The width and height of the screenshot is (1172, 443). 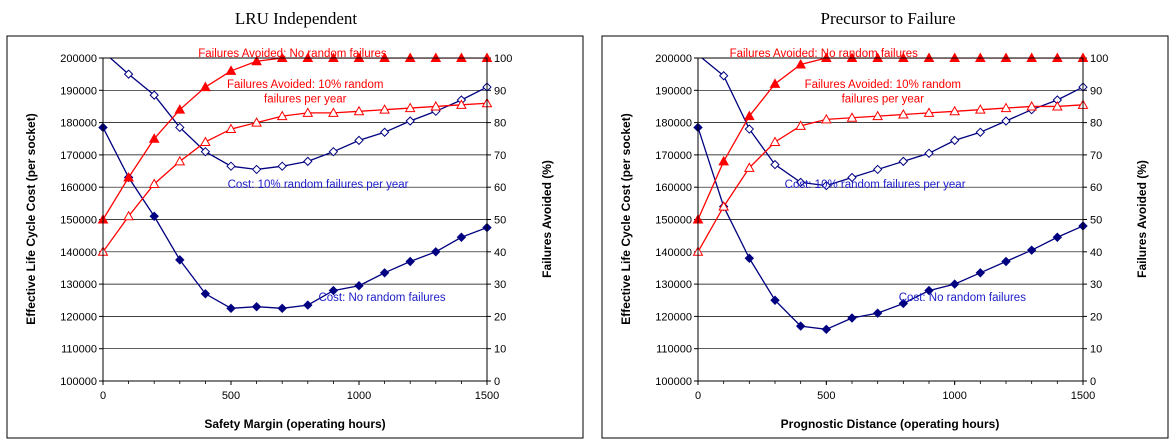 What do you see at coordinates (1096, 91) in the screenshot?
I see `y2-tick-label: 90` at bounding box center [1096, 91].